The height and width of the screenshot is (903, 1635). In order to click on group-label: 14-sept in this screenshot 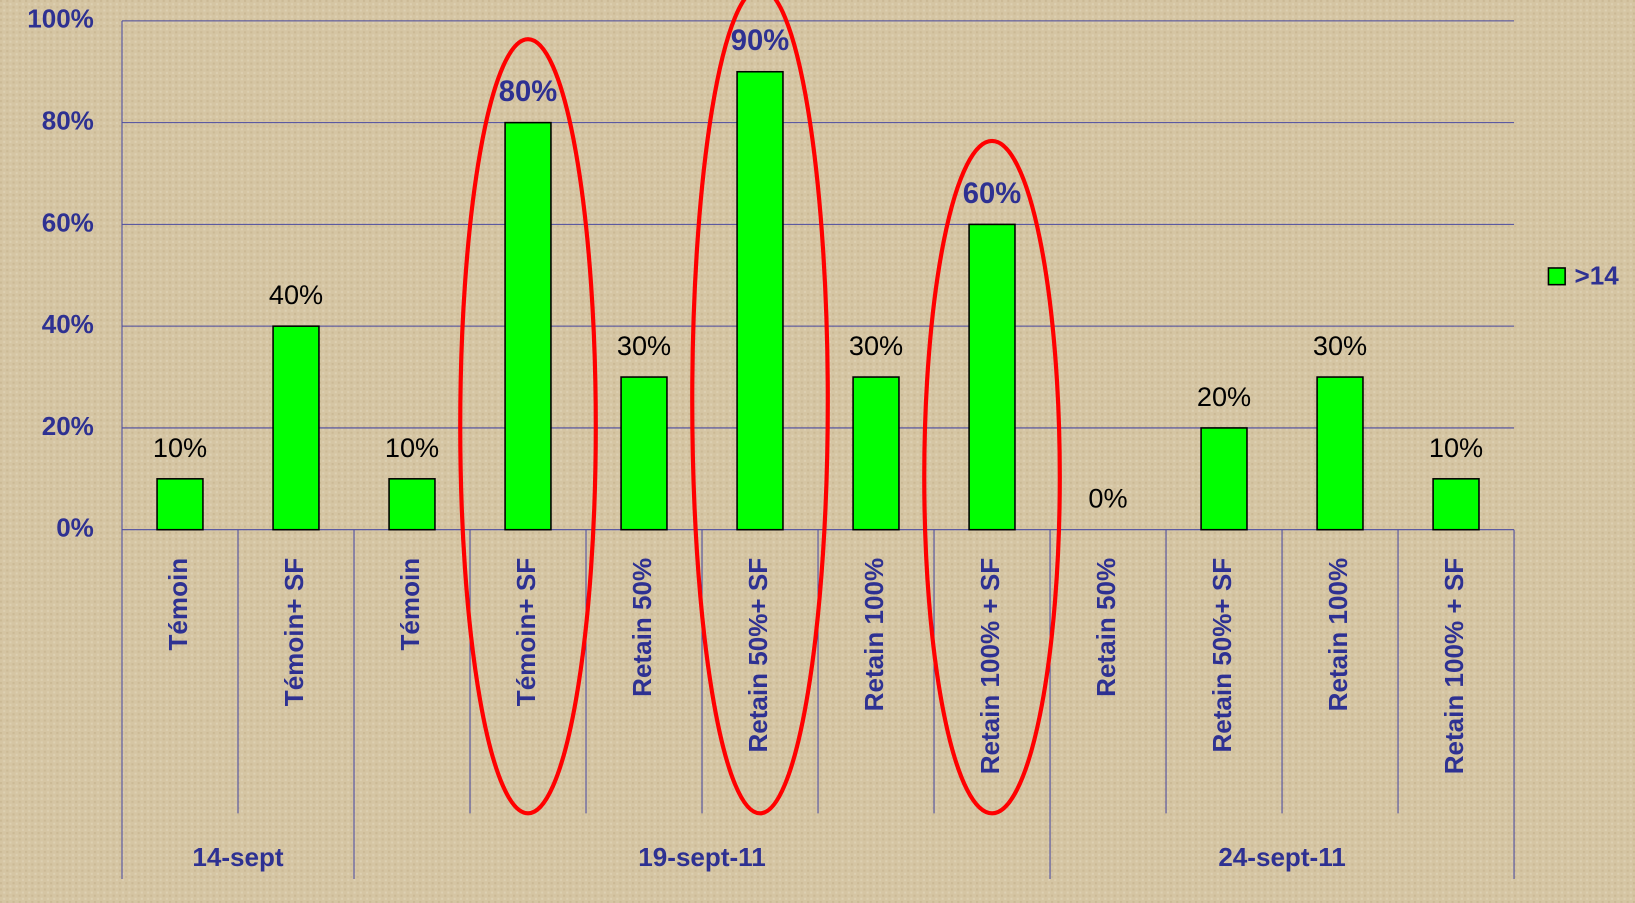, I will do `click(238, 857)`.